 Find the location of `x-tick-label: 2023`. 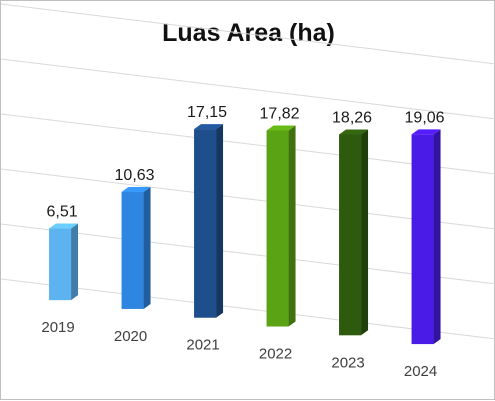

x-tick-label: 2023 is located at coordinates (347, 362).